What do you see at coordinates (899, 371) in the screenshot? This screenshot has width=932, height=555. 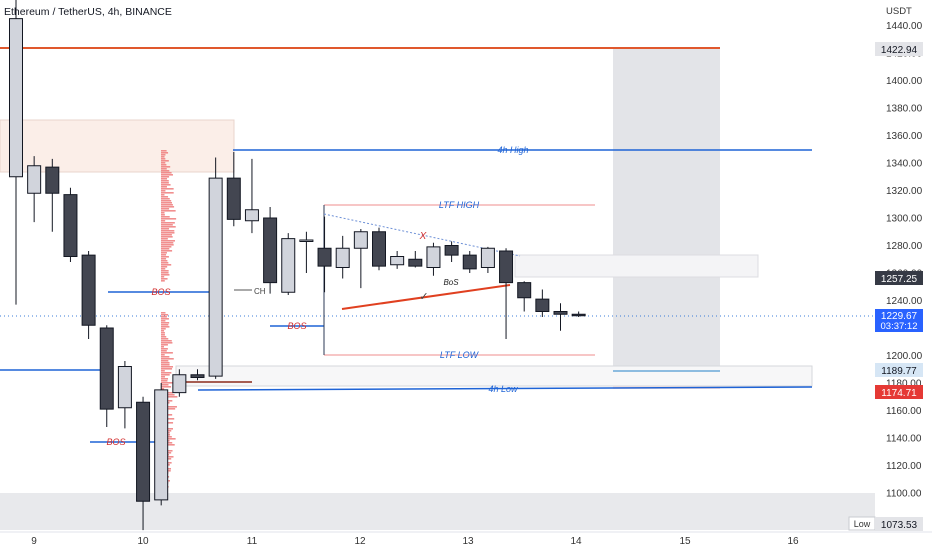 I see `price-badge-1189-text: 1189.77` at bounding box center [899, 371].